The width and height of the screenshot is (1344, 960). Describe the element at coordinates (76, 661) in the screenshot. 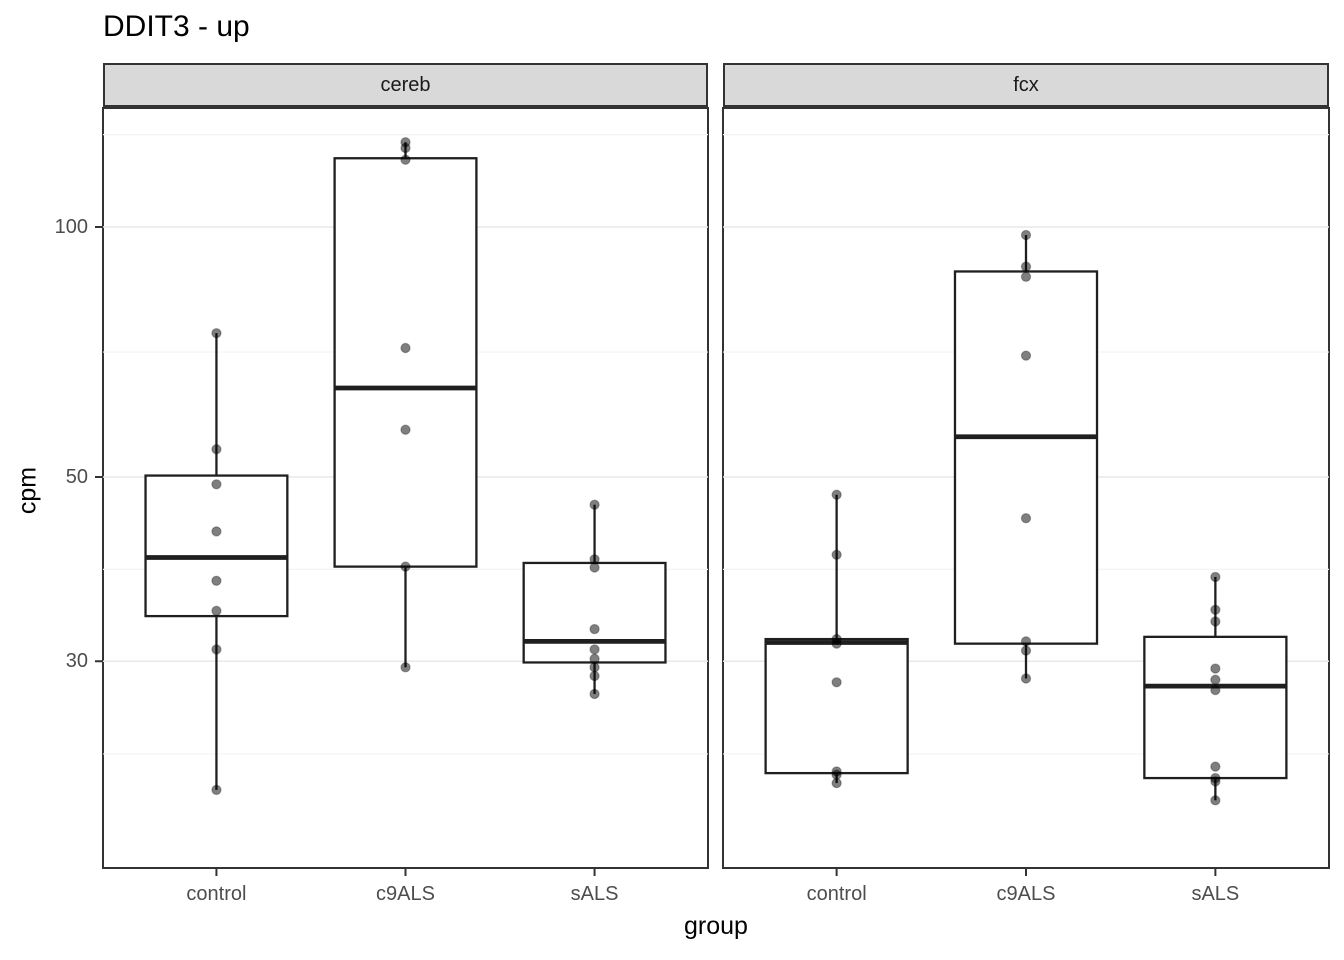

I see `y-tick-label: 30` at that location.